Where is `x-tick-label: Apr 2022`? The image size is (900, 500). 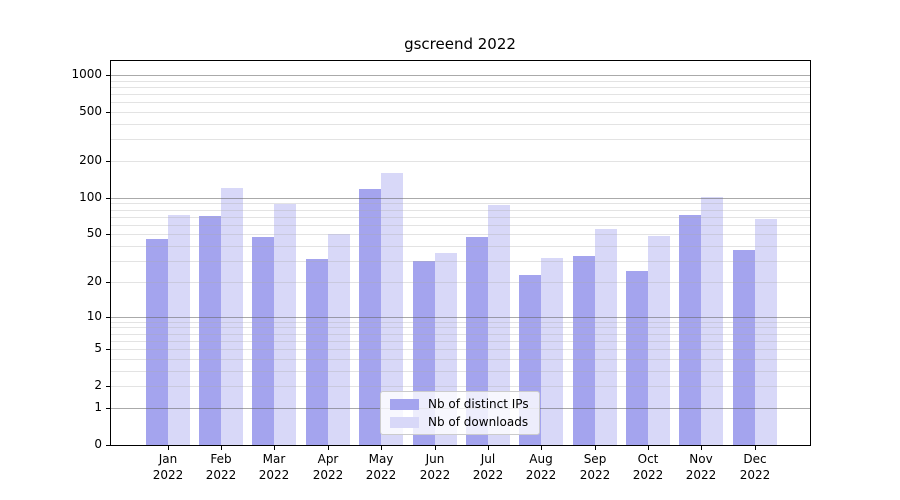
x-tick-label: Apr 2022 is located at coordinates (328, 467).